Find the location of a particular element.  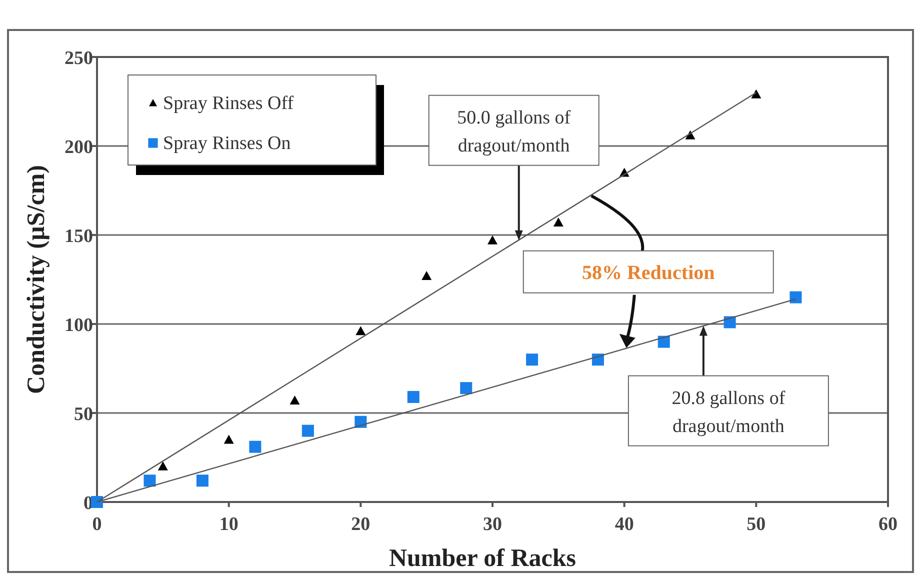

annotation: 50.0 gallons of dragout/month is located at coordinates (514, 131).